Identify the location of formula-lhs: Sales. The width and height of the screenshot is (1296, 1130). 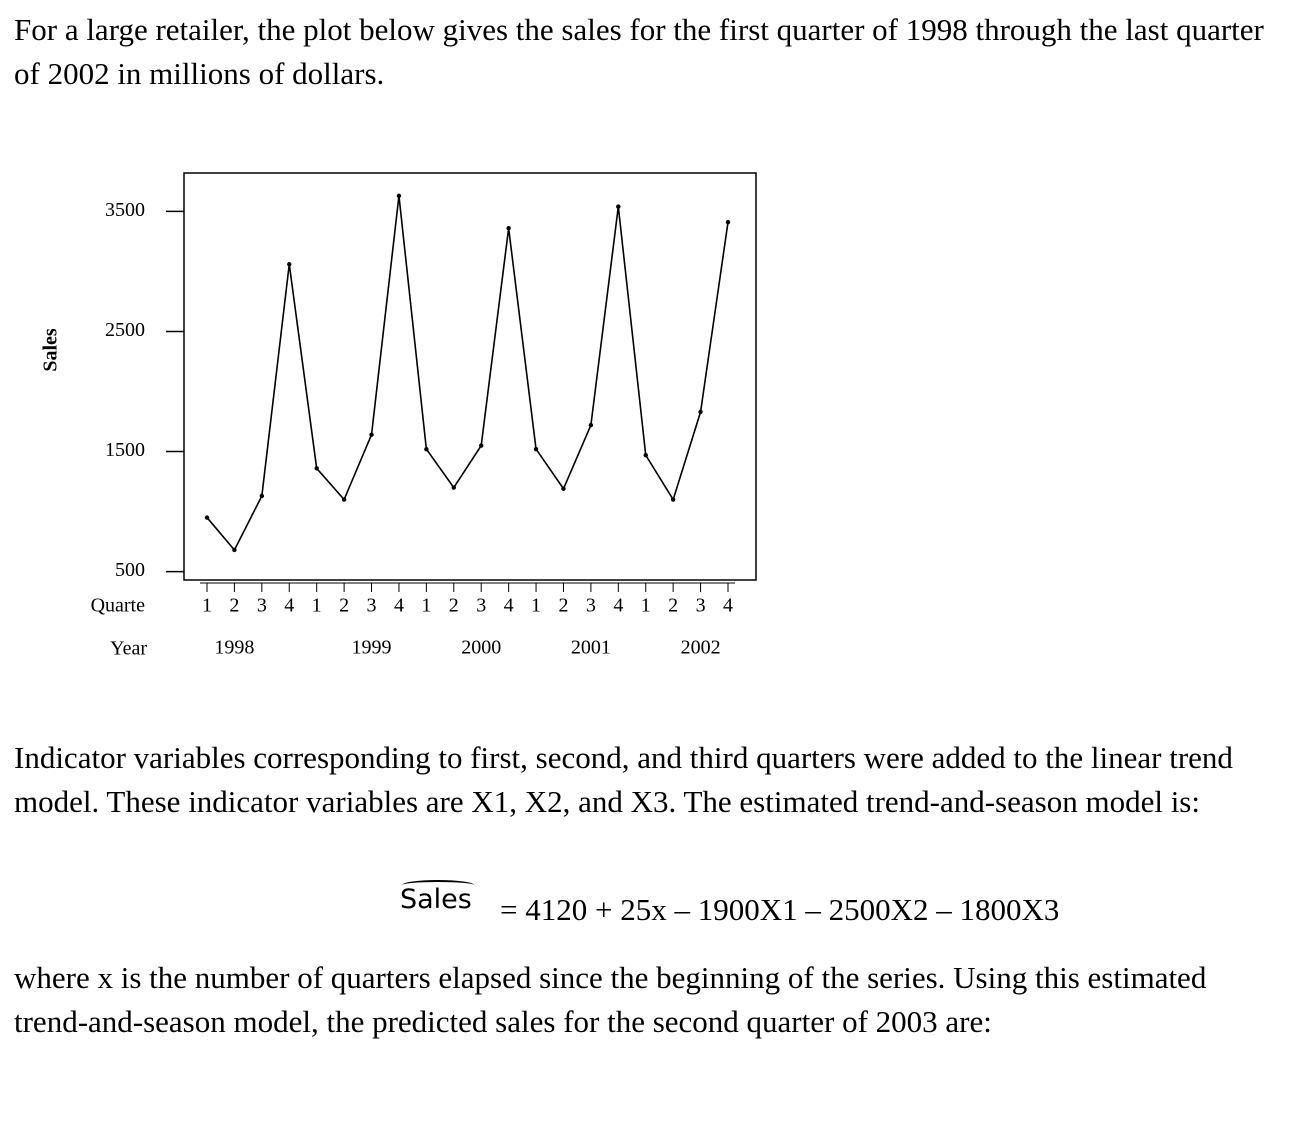
(436, 899).